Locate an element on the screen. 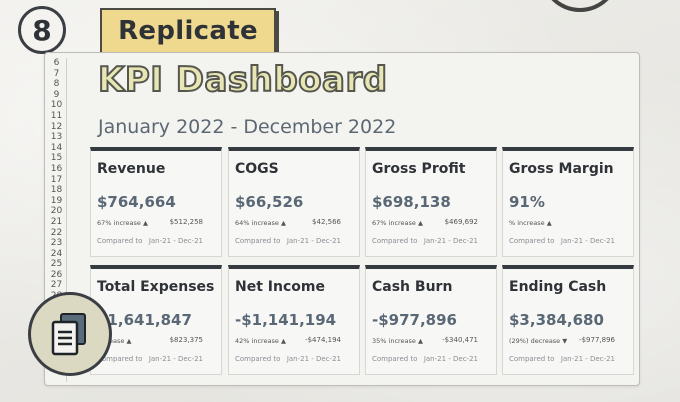  replicate-tag: Replicate is located at coordinates (188, 31).